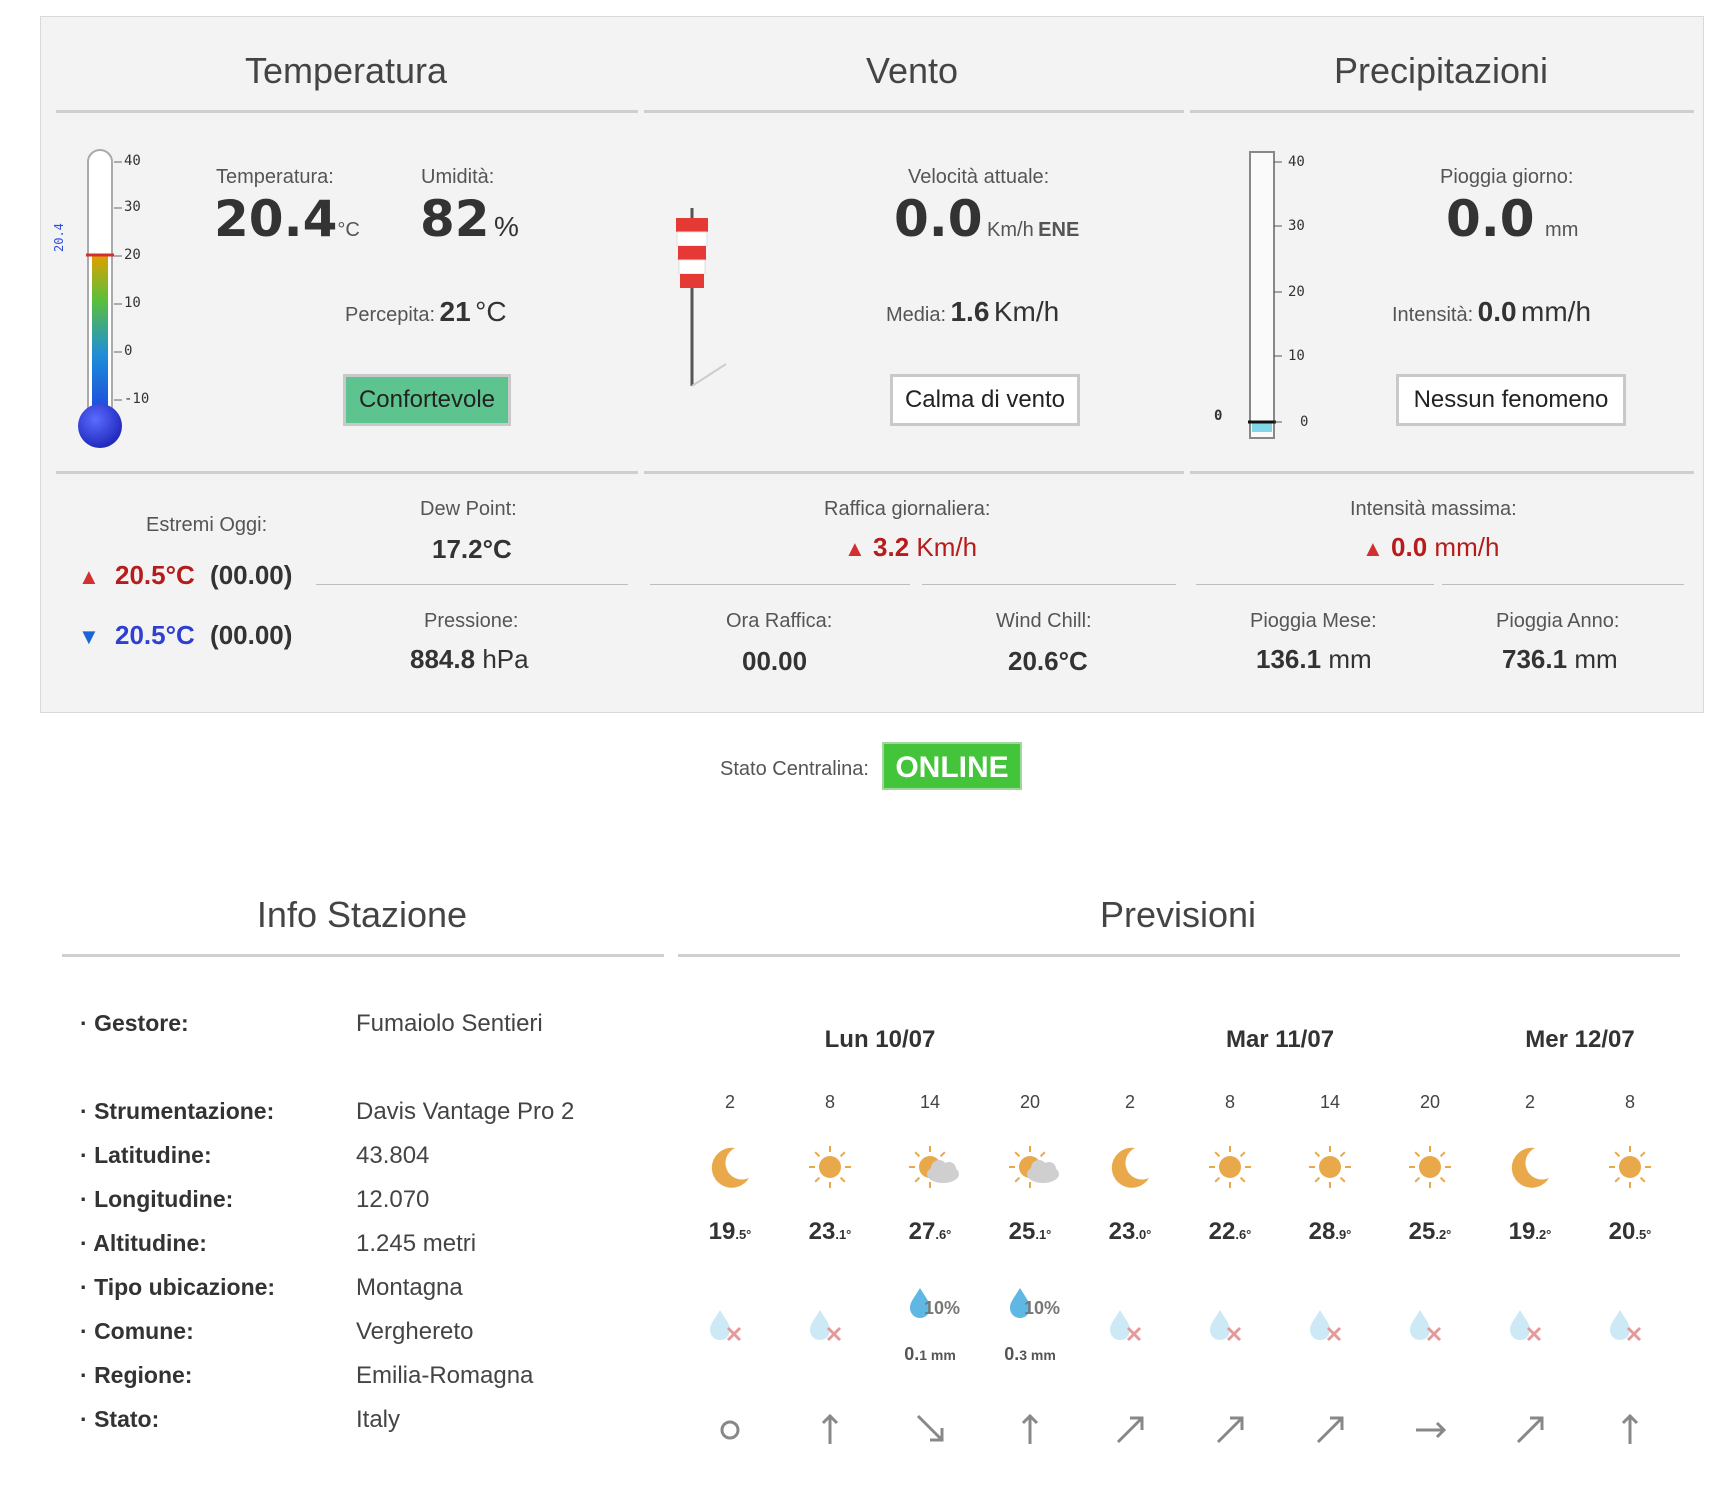  I want to click on thermo-tick: 0, so click(128, 351).